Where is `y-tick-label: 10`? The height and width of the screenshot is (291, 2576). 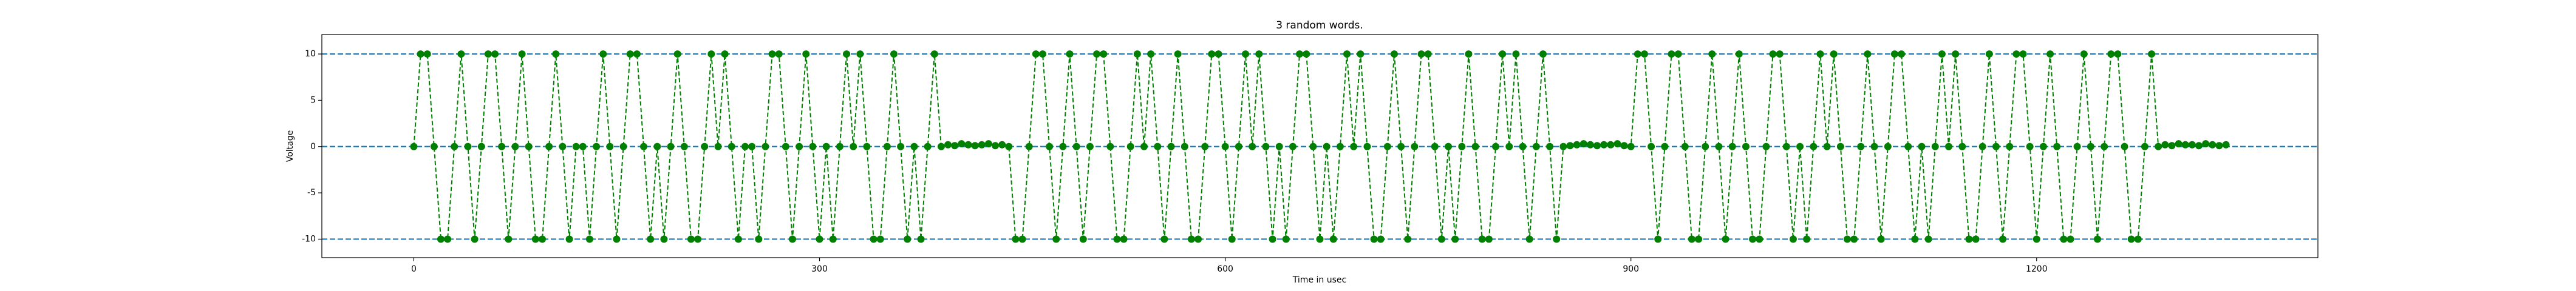 y-tick-label: 10 is located at coordinates (311, 54).